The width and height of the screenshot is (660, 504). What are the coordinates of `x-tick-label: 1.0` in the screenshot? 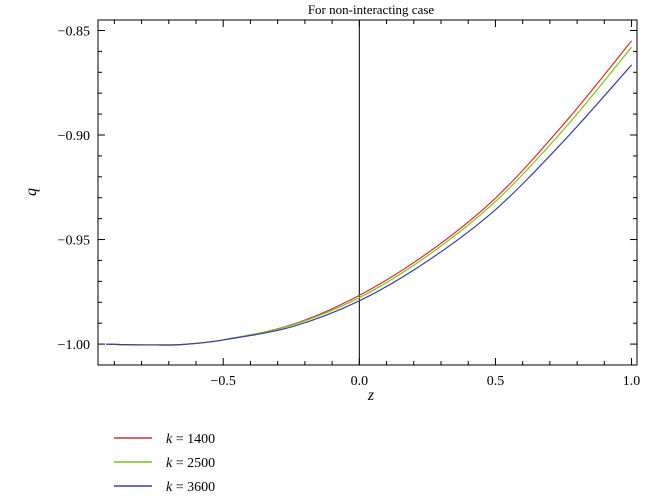 It's located at (632, 381).